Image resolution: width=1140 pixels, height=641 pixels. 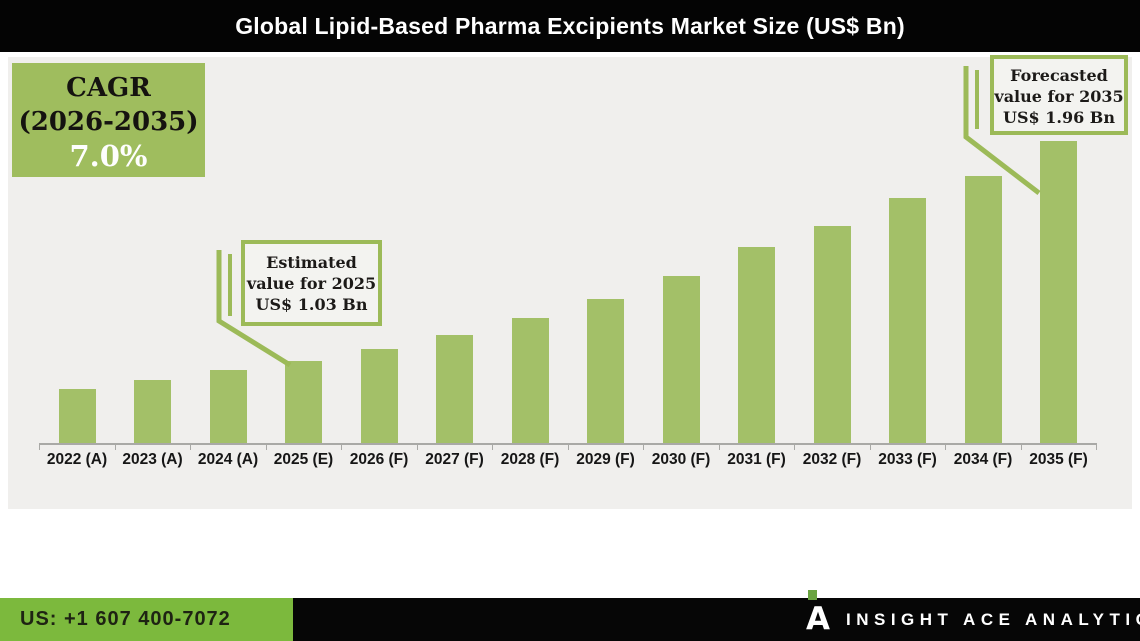 I want to click on x-axis-line, so click(x=568, y=444).